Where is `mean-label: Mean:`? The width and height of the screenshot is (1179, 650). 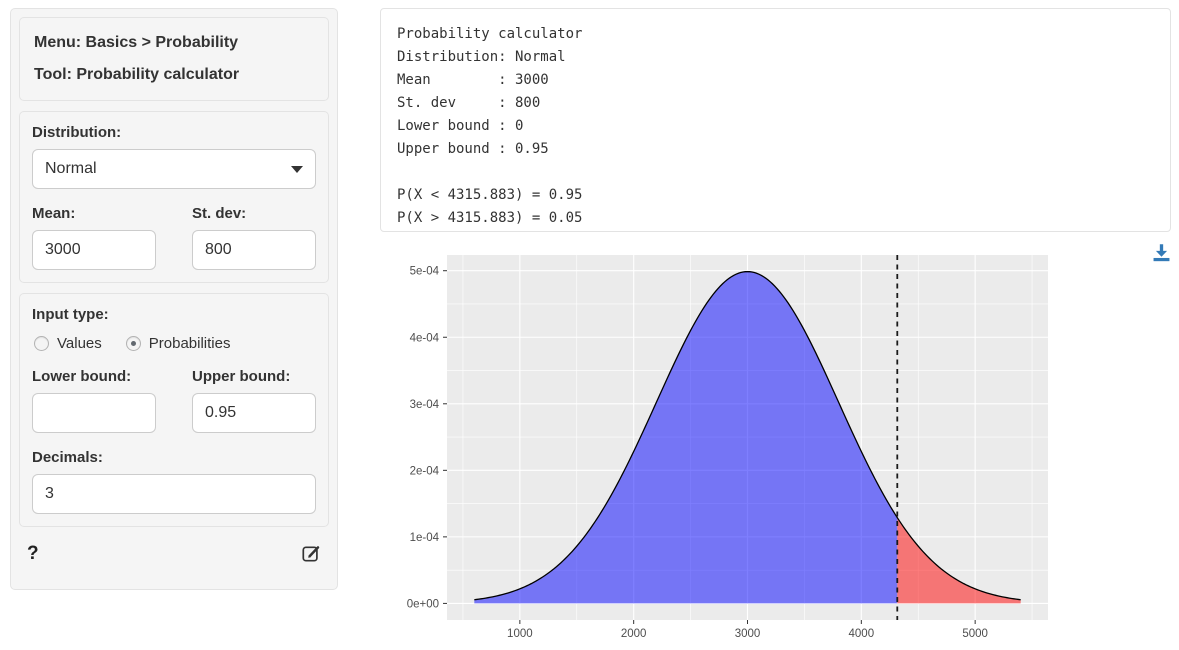
mean-label: Mean: is located at coordinates (54, 213).